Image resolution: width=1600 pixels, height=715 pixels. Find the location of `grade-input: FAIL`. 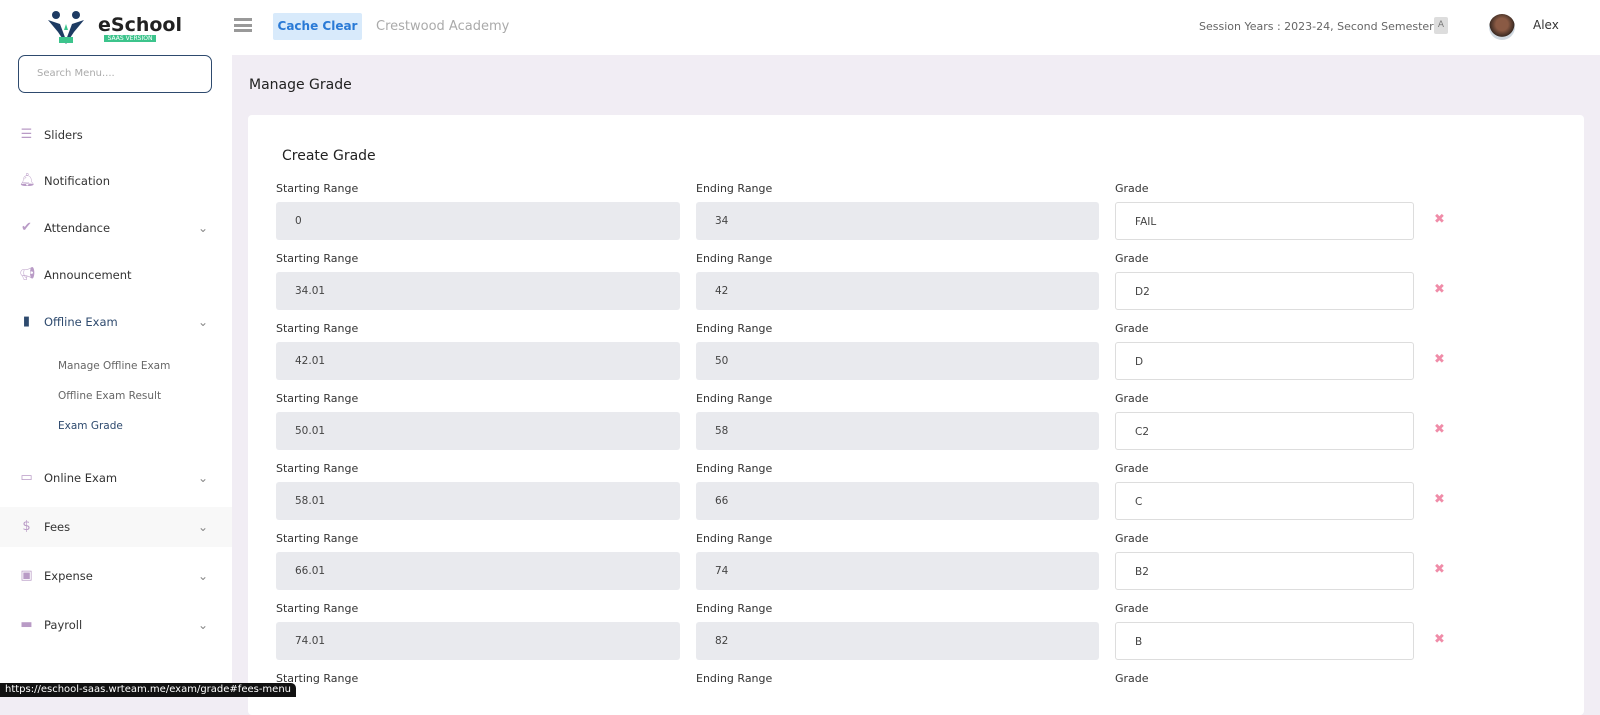

grade-input: FAIL is located at coordinates (1264, 221).